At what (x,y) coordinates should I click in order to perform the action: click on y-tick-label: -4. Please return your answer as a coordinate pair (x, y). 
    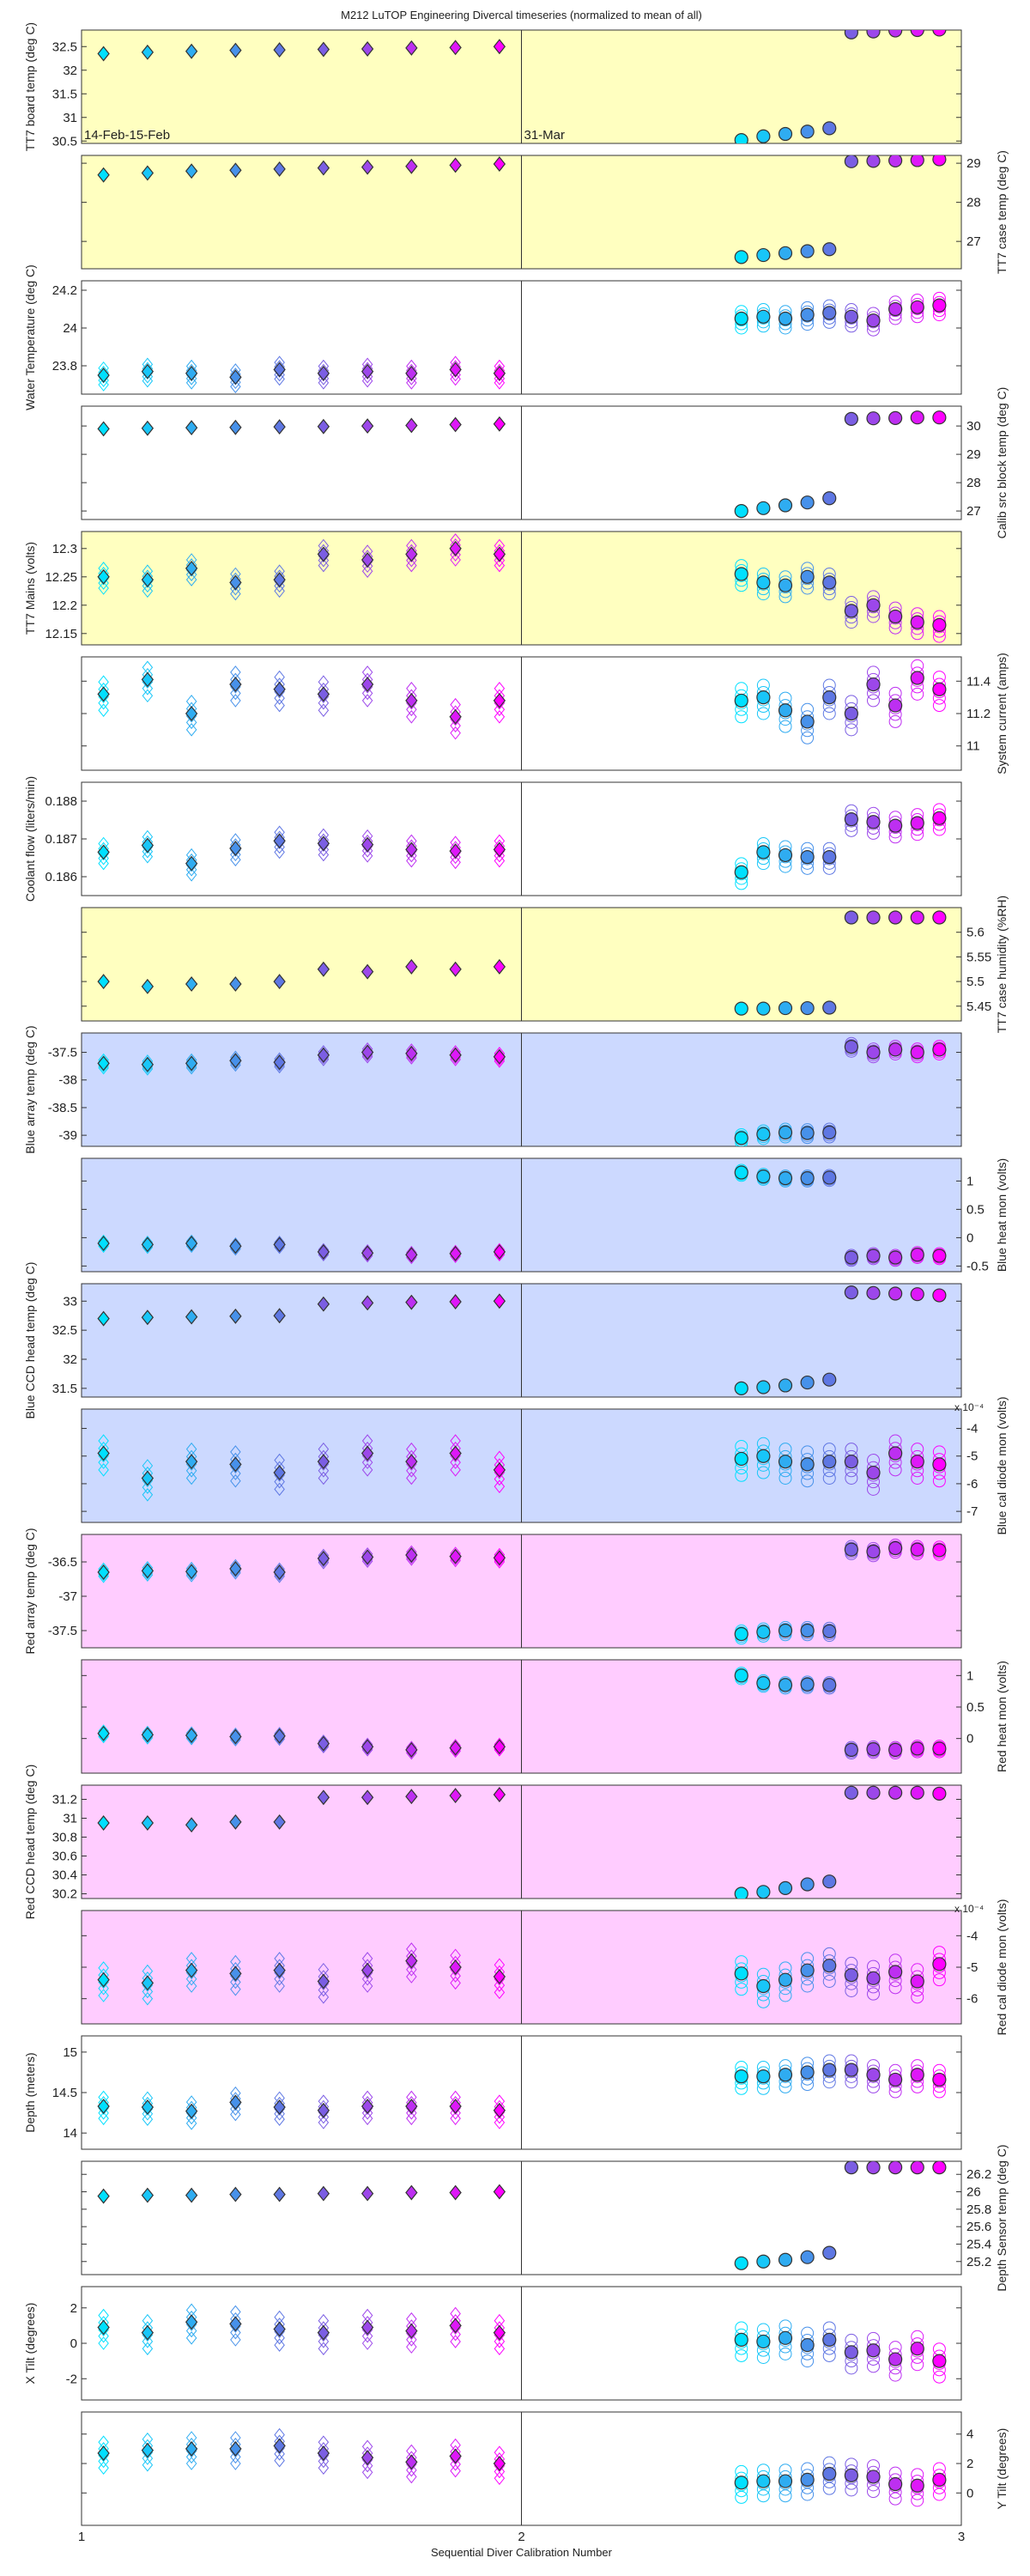
    Looking at the image, I should click on (972, 1429).